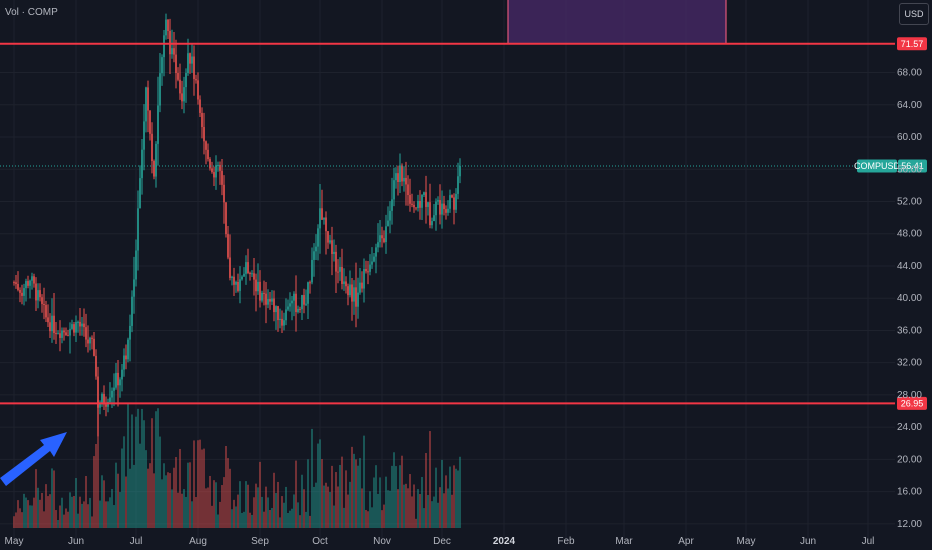 Image resolution: width=932 pixels, height=550 pixels. Describe the element at coordinates (686, 541) in the screenshot. I see `x-tick-label: Apr` at that location.